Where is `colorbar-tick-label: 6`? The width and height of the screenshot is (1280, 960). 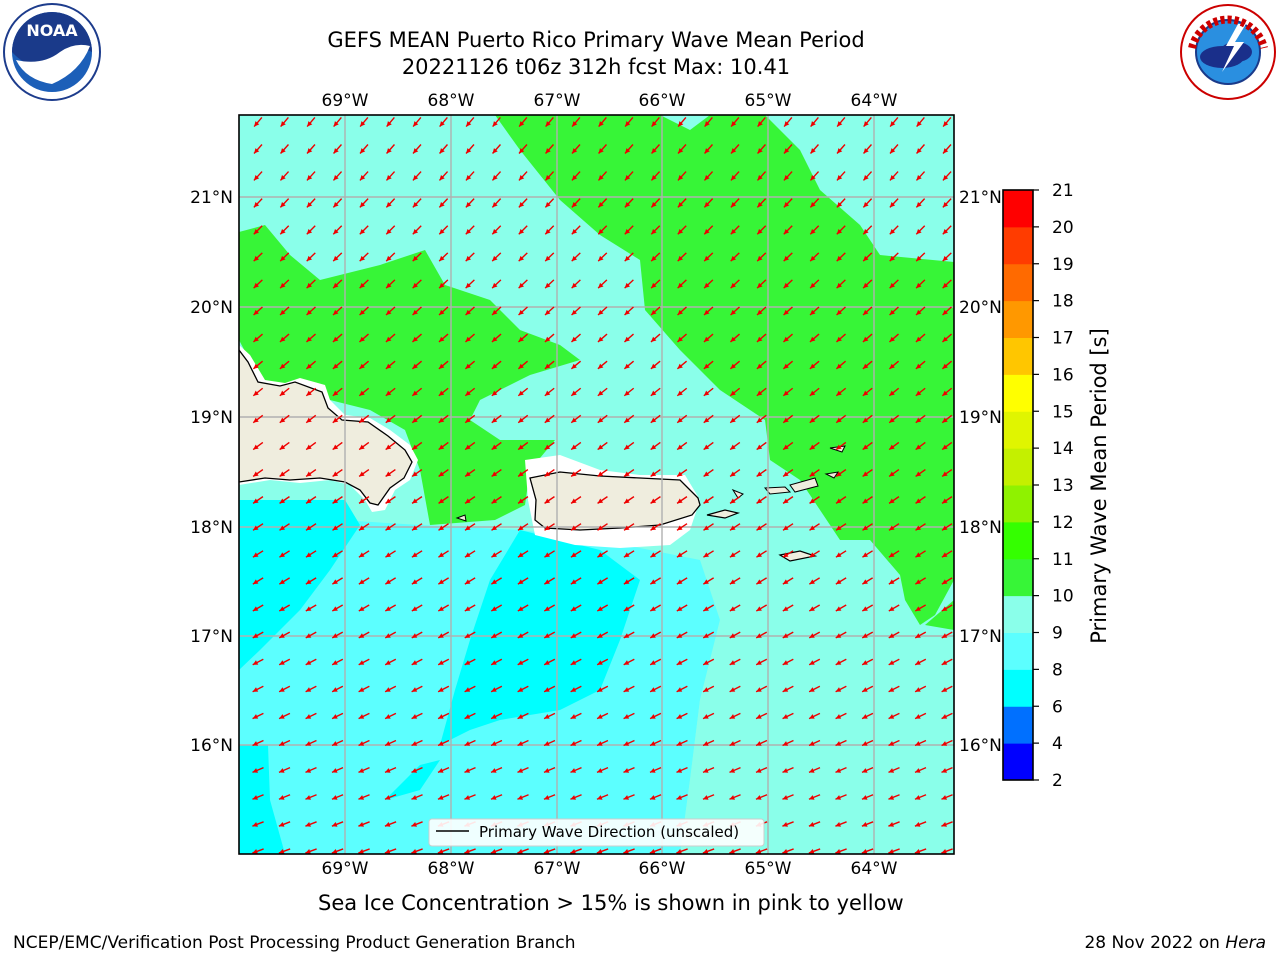 colorbar-tick-label: 6 is located at coordinates (1057, 707).